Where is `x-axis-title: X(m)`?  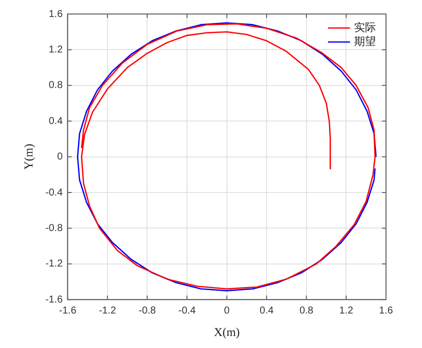
x-axis-title: X(m) is located at coordinates (227, 331).